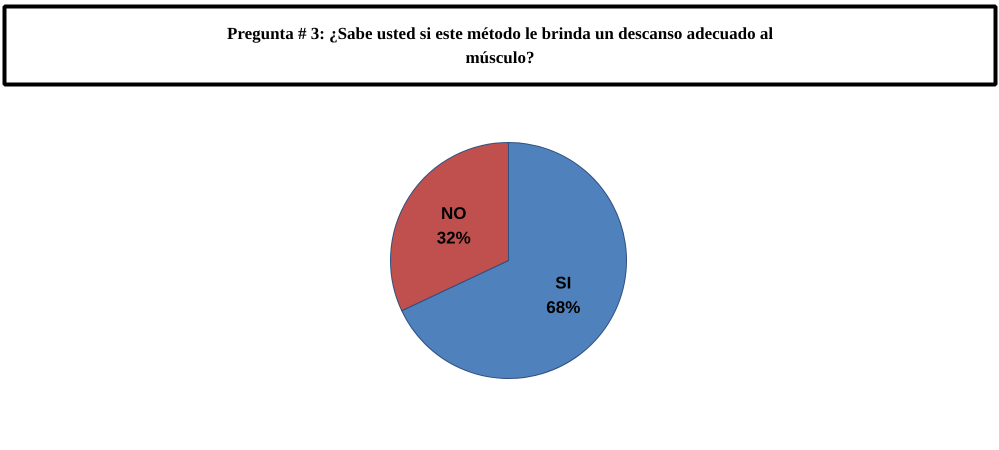 Image resolution: width=999 pixels, height=450 pixels. I want to click on chart-title: Pregunta # 3: ¿Sabe usted si este método le brinda un descanso adecuado al músculo?, so click(500, 45).